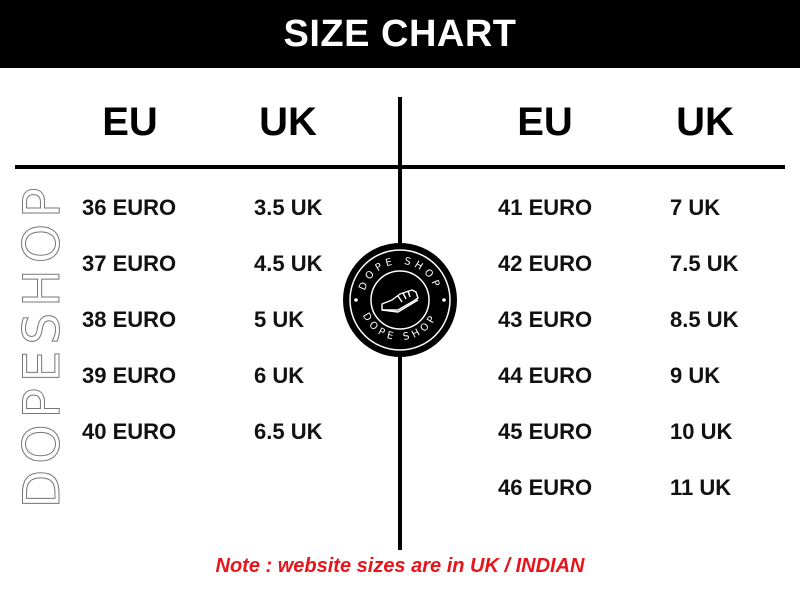 This screenshot has width=800, height=600. Describe the element at coordinates (545, 487) in the screenshot. I see `right-eu-size-cell: 46 EURO` at that location.